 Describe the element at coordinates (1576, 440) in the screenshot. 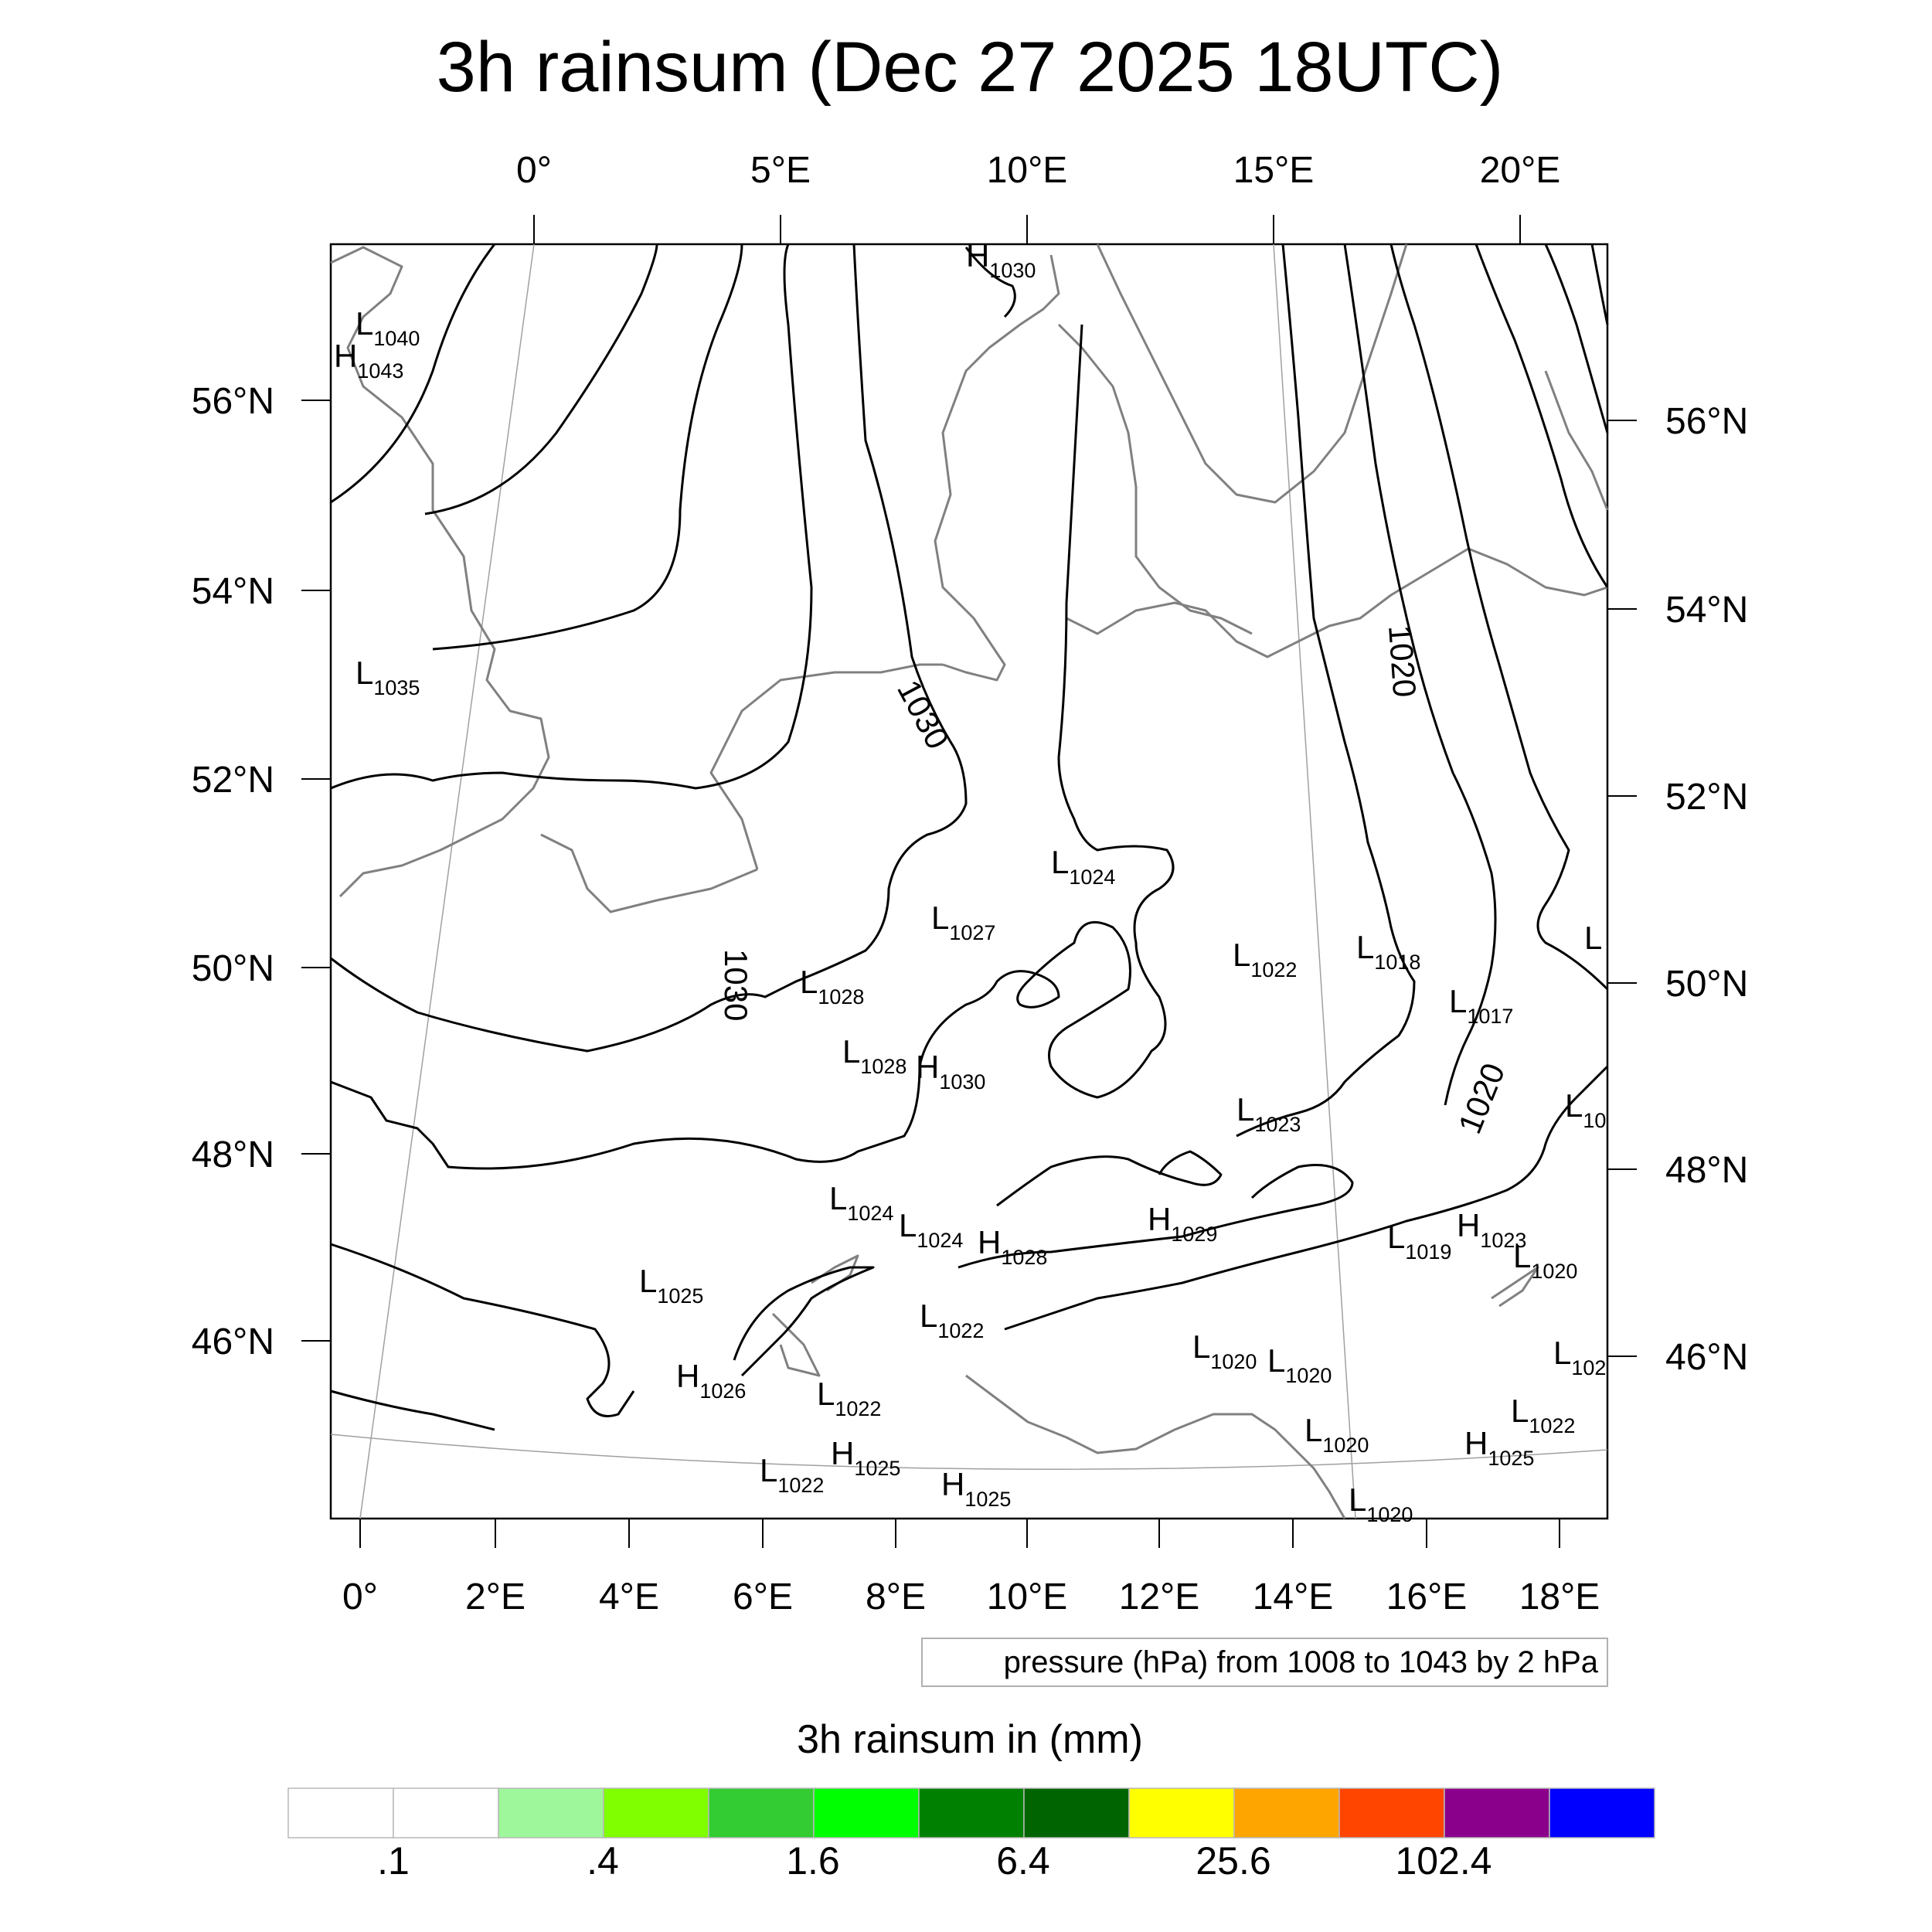

I see `coast-baltic-east` at that location.